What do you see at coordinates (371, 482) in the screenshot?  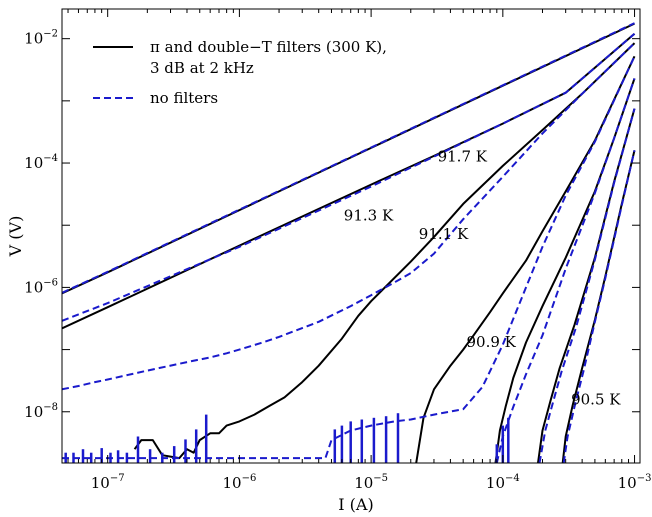 I see `x-tick-label: 10⁻⁵` at bounding box center [371, 482].